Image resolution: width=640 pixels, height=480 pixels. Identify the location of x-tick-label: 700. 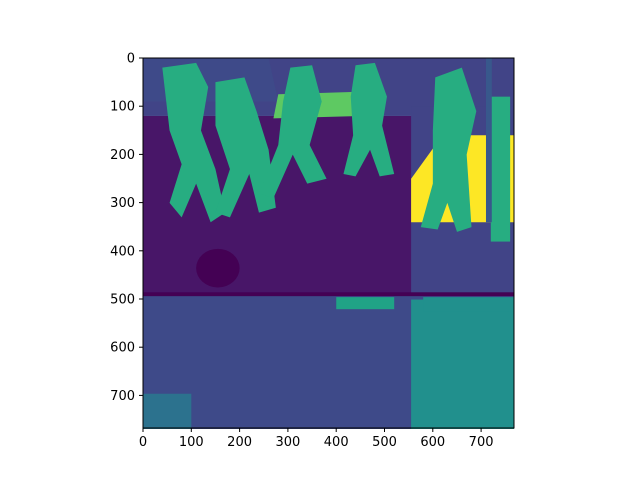
(481, 442).